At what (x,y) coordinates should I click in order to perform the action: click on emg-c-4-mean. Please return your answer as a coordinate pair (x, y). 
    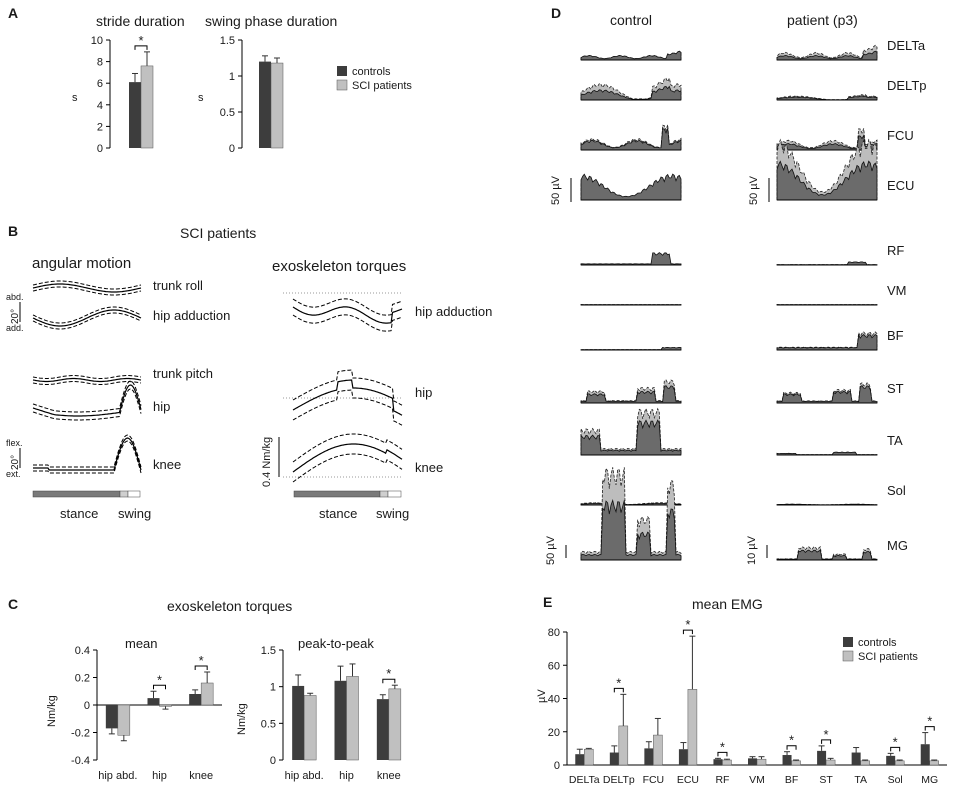
    Looking at the image, I should click on (631, 259).